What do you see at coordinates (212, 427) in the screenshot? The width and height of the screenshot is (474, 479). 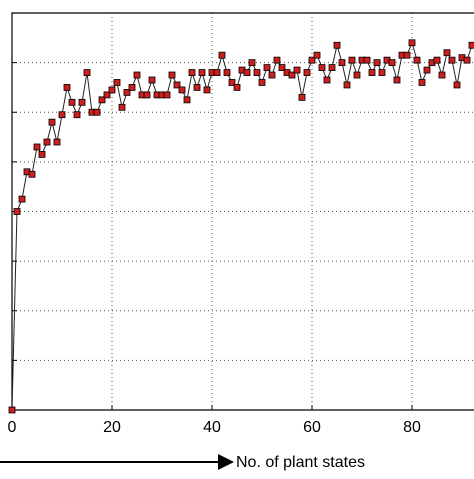 I see `x-tick-label: 40` at bounding box center [212, 427].